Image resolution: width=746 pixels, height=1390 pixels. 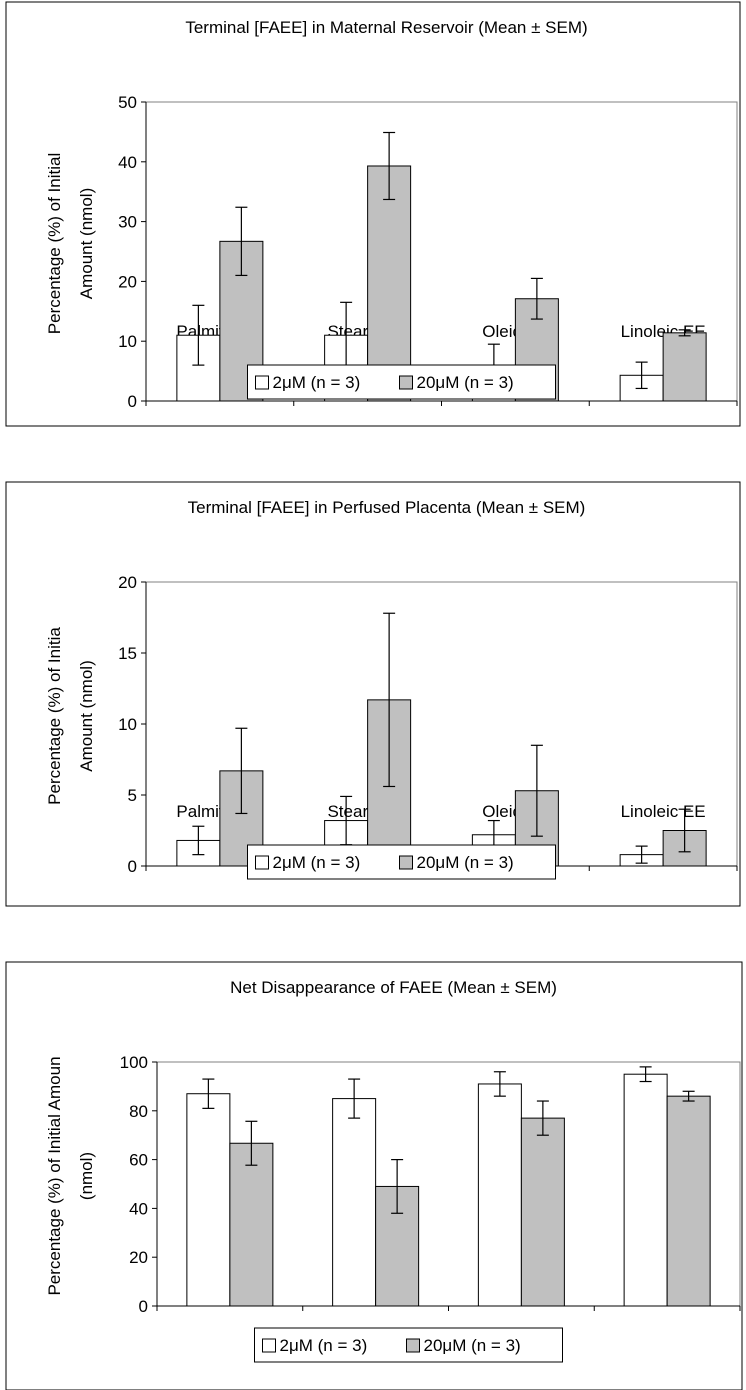 I want to click on y-tick-label: 30, so click(x=127, y=222).